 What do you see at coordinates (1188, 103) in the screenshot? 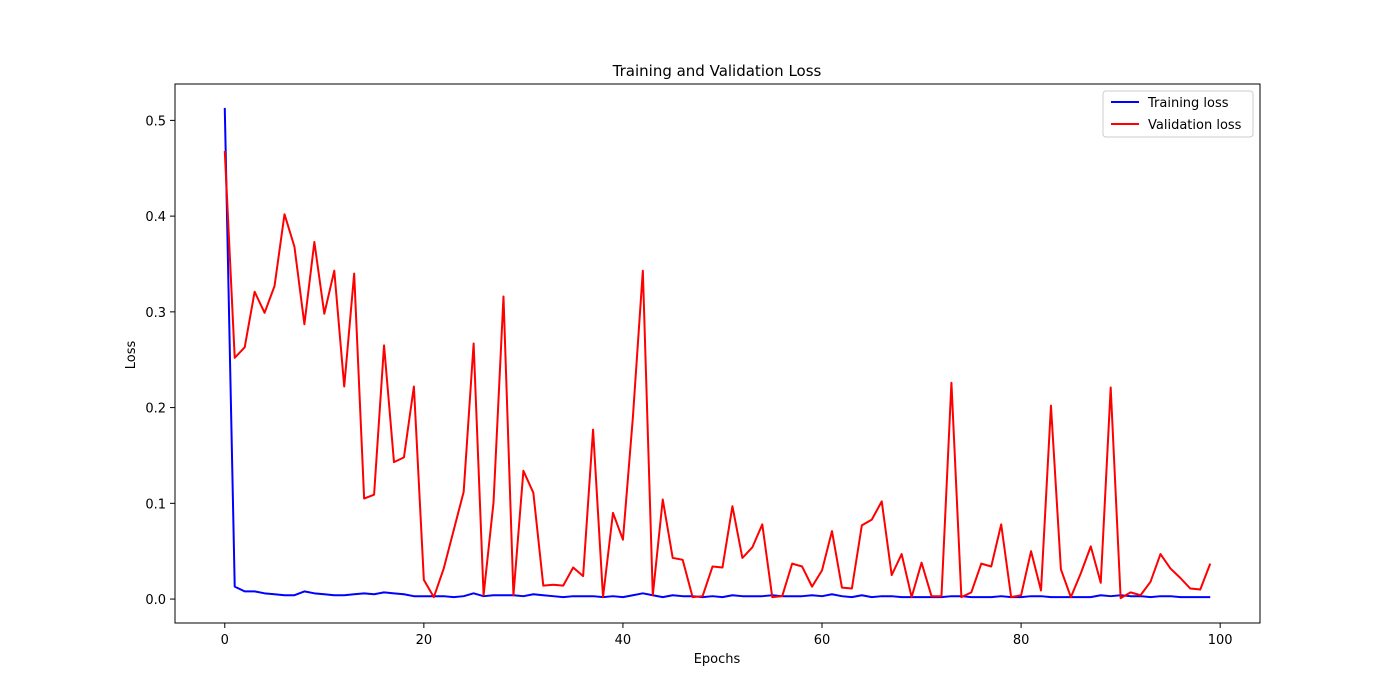
I see `legend-label-training: Training loss` at bounding box center [1188, 103].